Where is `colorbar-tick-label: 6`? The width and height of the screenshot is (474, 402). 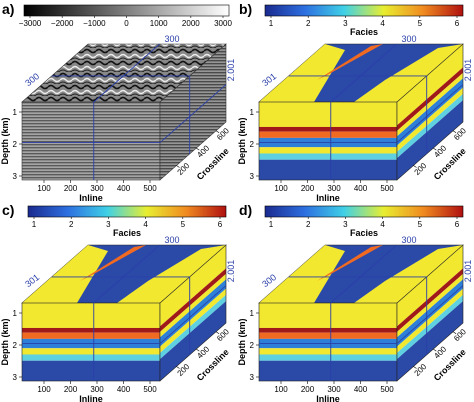
colorbar-tick-label: 6 is located at coordinates (457, 224).